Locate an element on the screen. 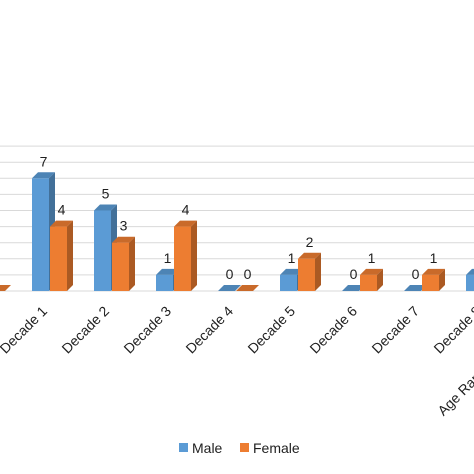  x-tick-label: Decade 5 is located at coordinates (271, 330).